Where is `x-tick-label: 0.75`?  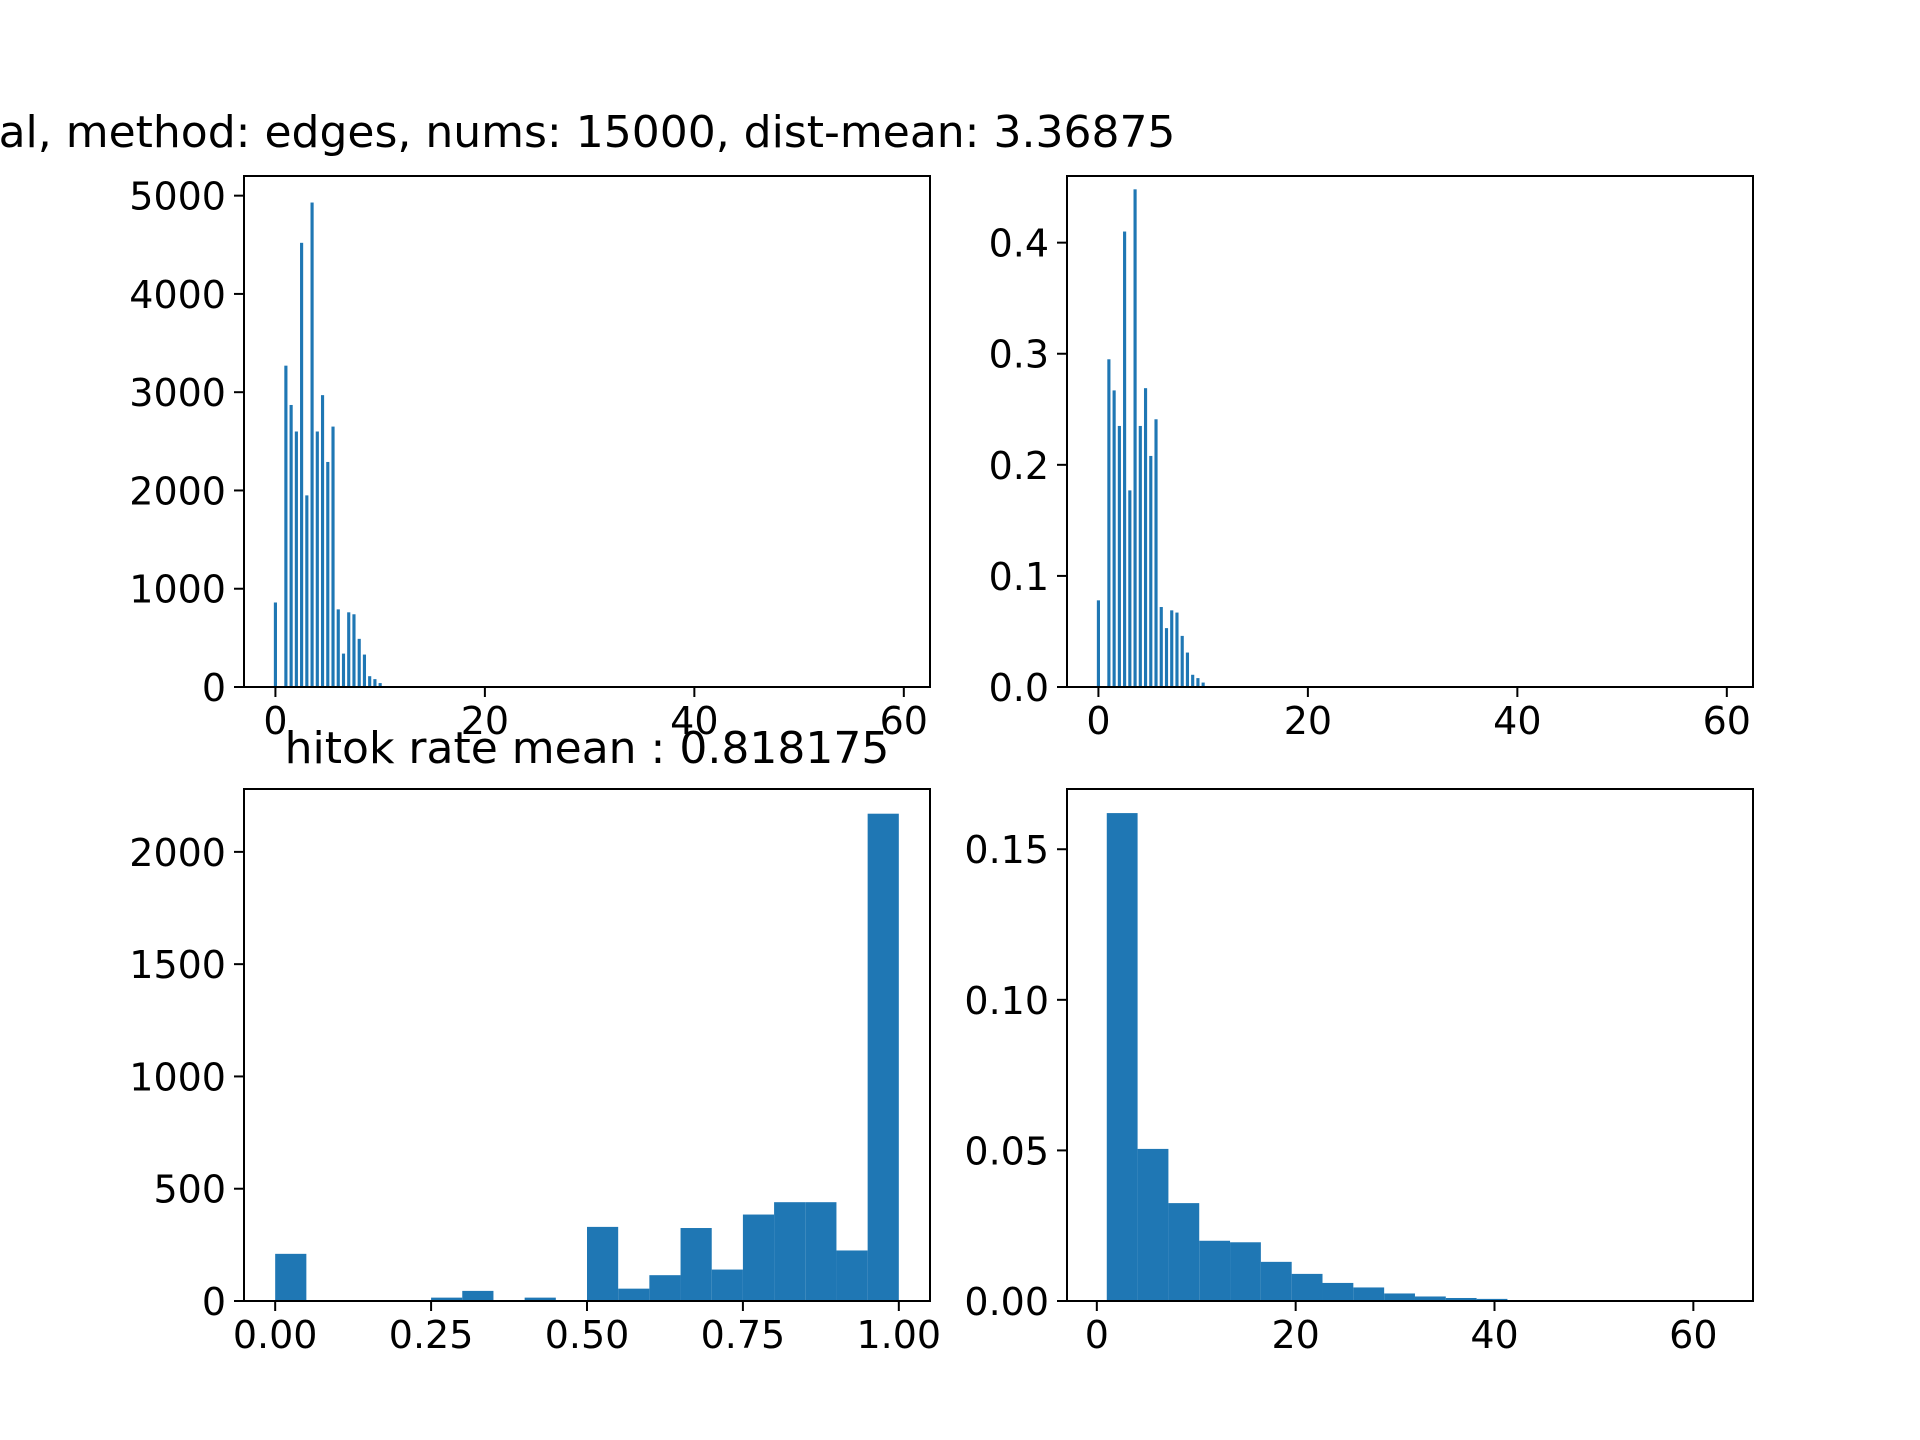 x-tick-label: 0.75 is located at coordinates (743, 1335).